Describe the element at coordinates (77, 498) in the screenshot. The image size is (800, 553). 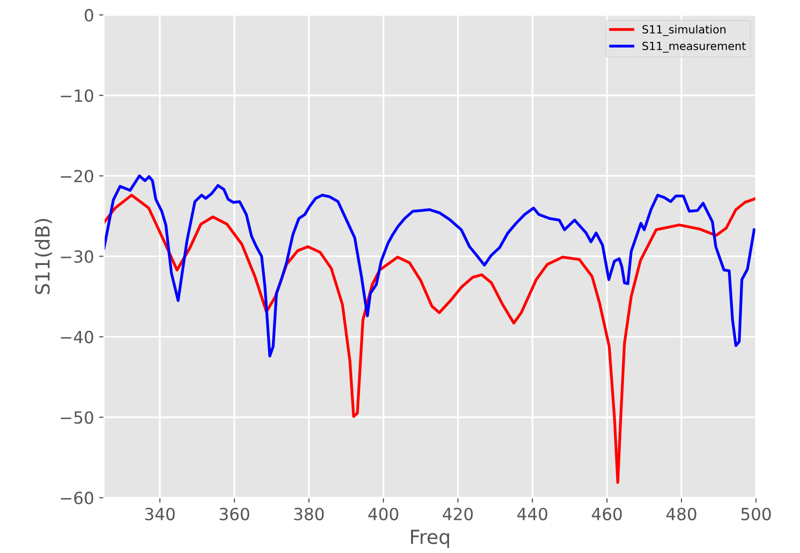
I see `y-tick-label: −60` at that location.